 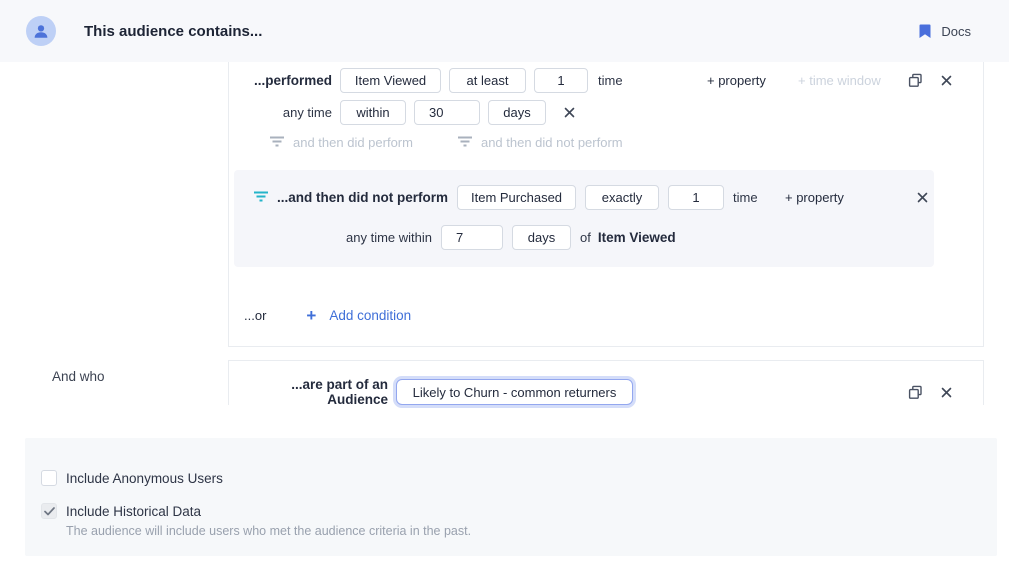 What do you see at coordinates (373, 112) in the screenshot?
I see `time-modifier-select: within` at bounding box center [373, 112].